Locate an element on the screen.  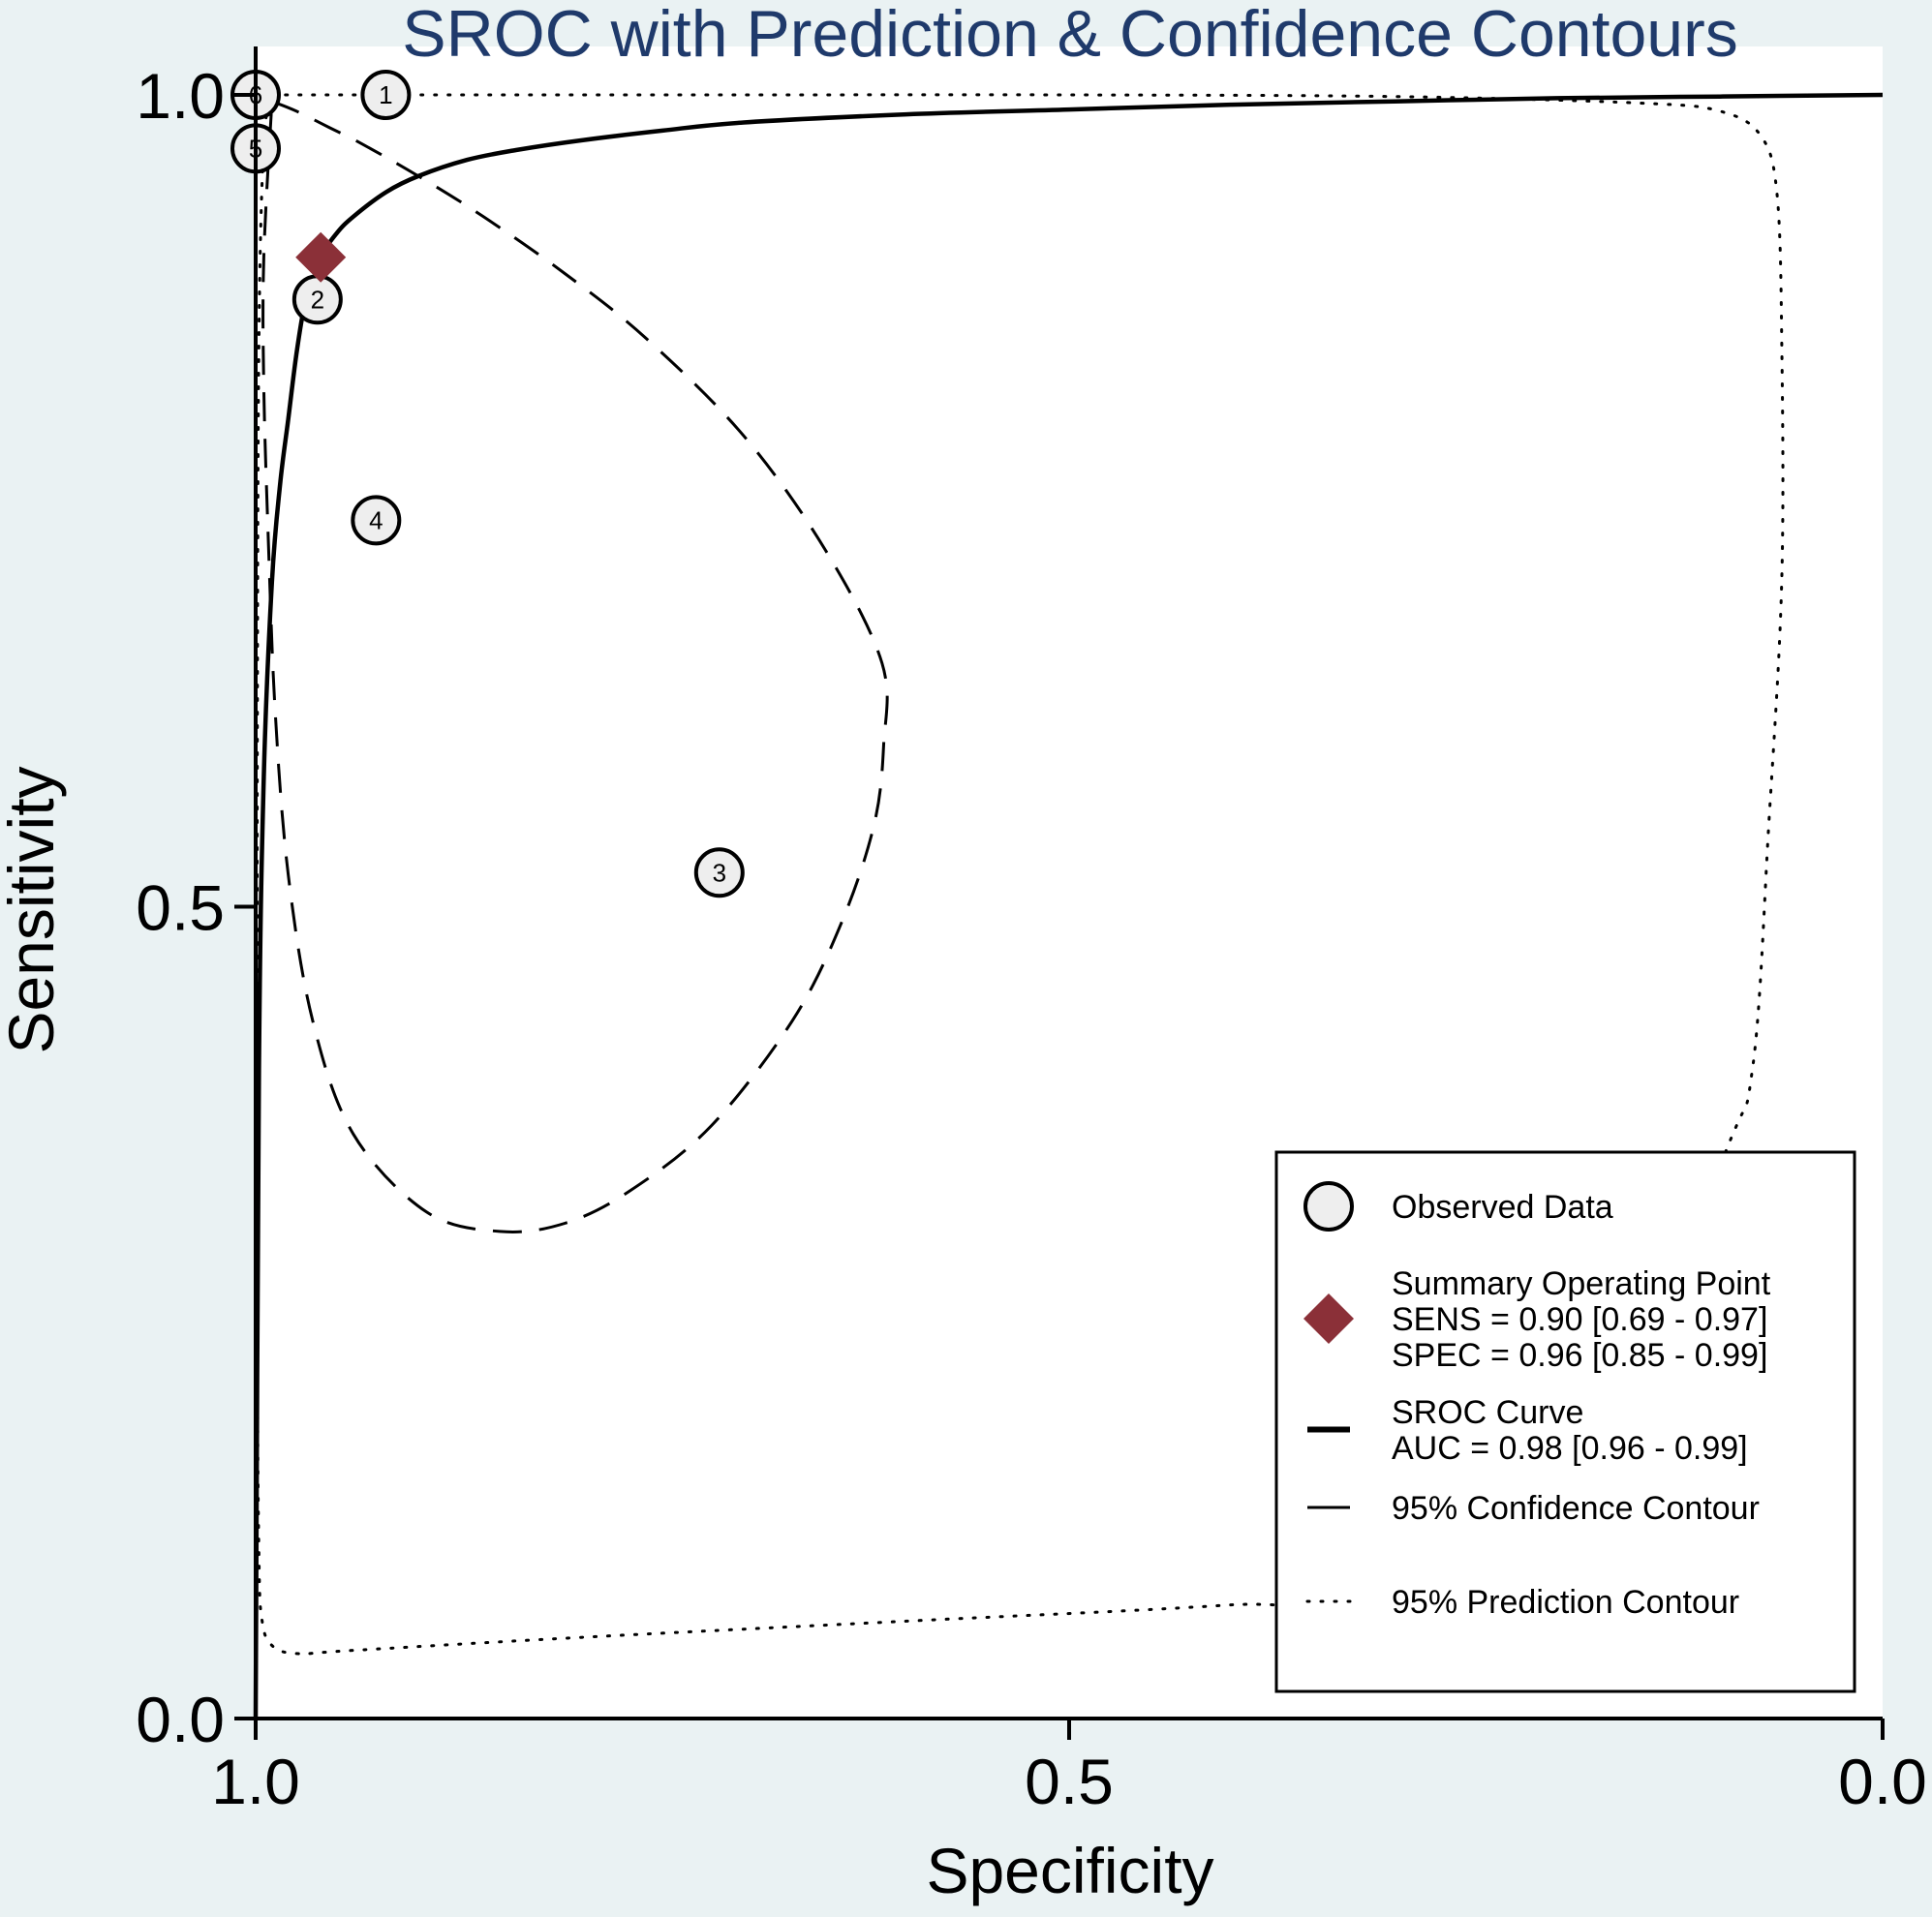
legend-text: 95% Prediction Contour is located at coordinates (1565, 1602).